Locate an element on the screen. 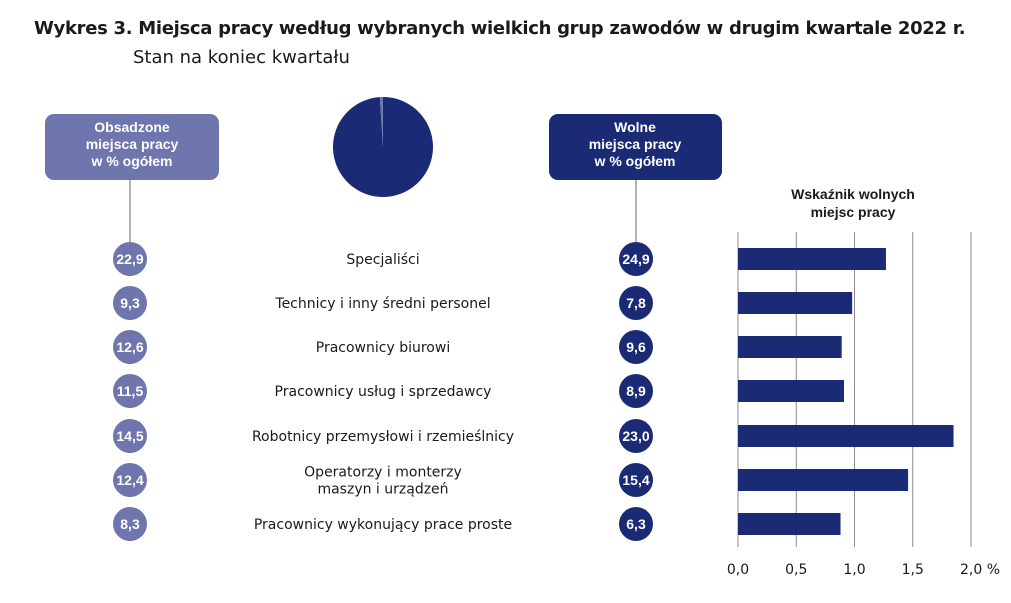 The image size is (1011, 603). occupied-share-label: 14,5 is located at coordinates (129, 436).